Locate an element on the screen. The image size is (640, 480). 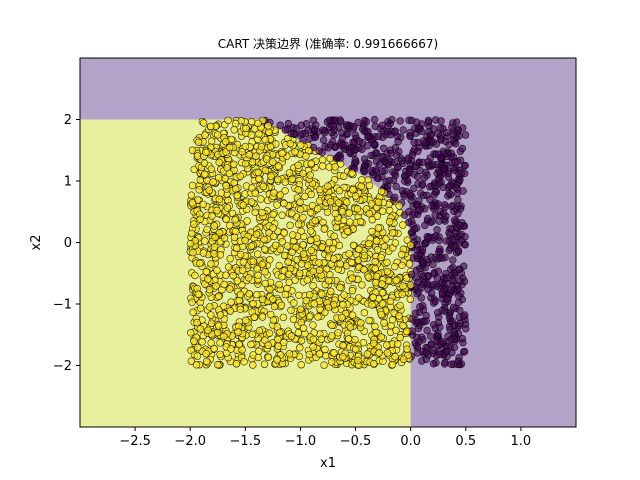
x-tick-label: −1.0 is located at coordinates (301, 441).